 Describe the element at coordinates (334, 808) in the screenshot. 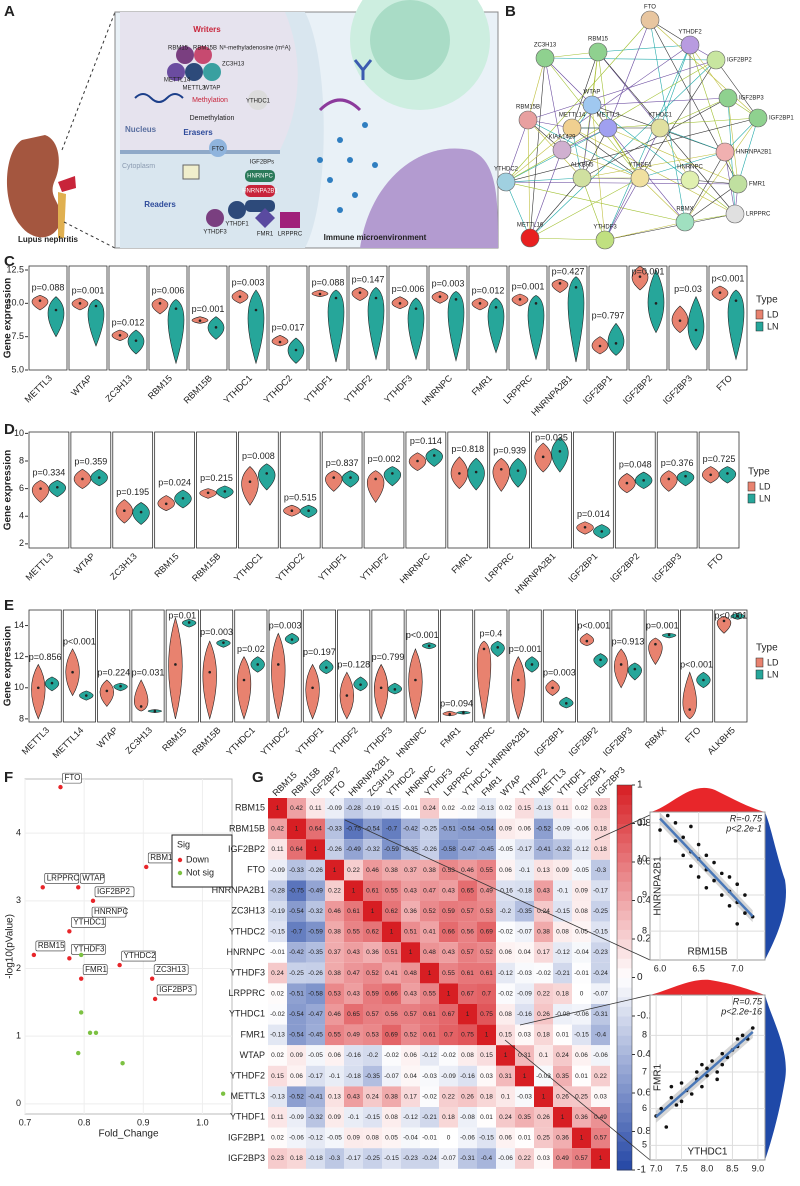

I see `cell-label: -0.09` at that location.